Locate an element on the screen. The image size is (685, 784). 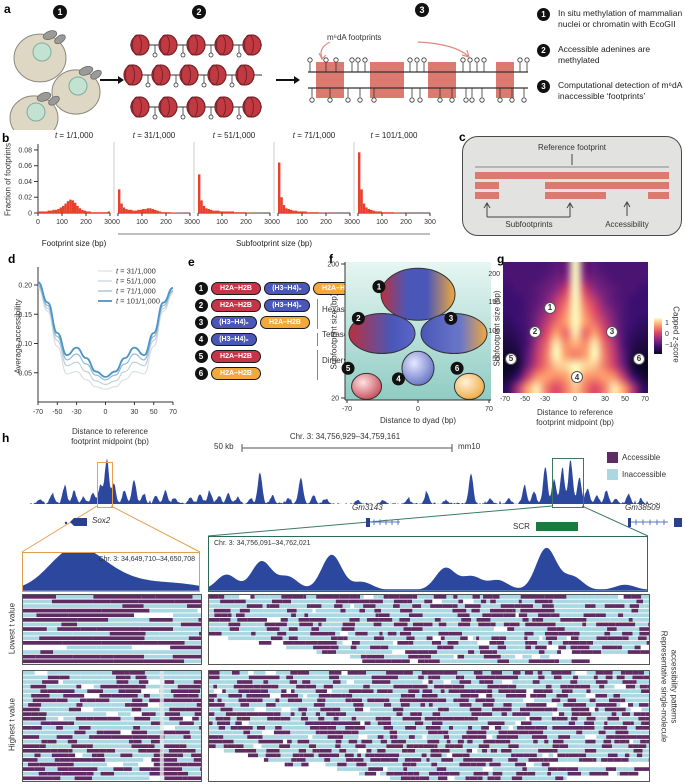
svg-text: t = 51/1,000 is located at coordinates (136, 281).